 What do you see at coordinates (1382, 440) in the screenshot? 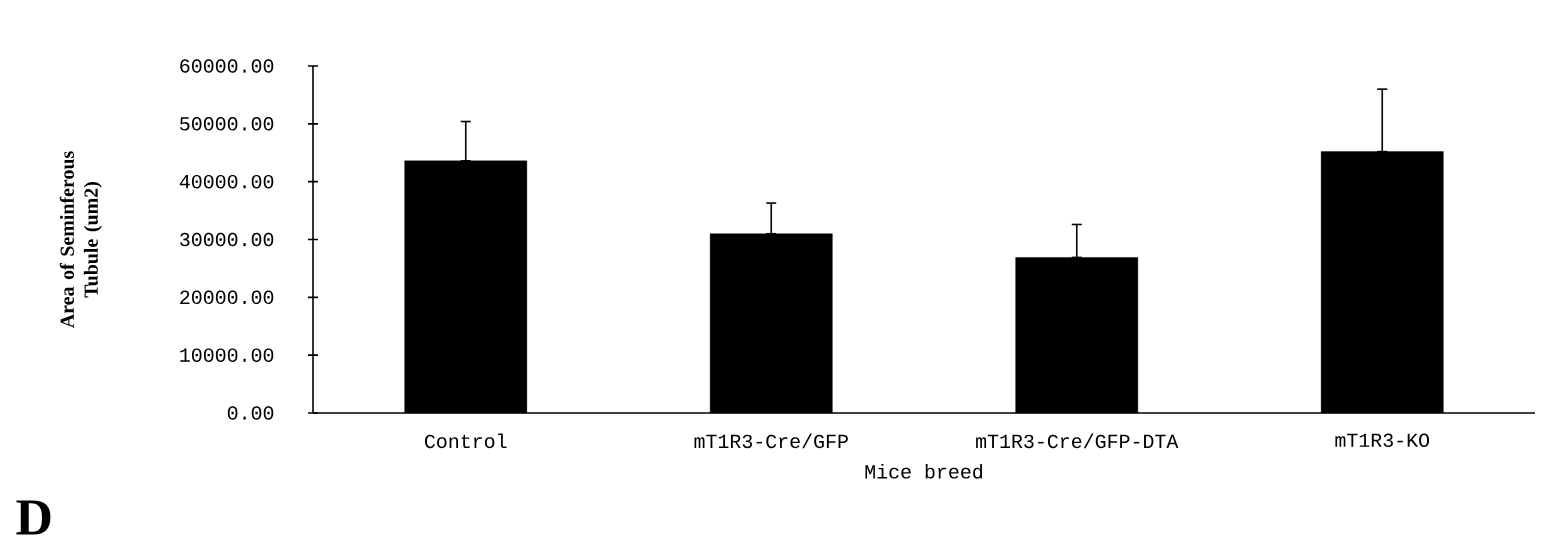
I see `x-tick-label: mT1R3-KO` at bounding box center [1382, 440].